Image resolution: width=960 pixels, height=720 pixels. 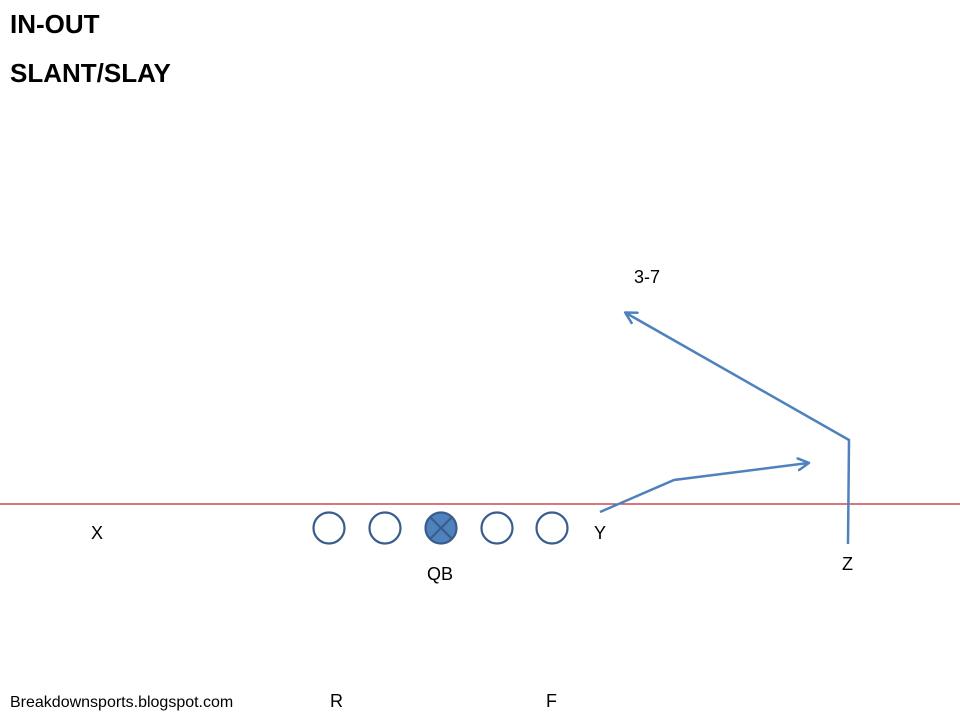 What do you see at coordinates (55, 24) in the screenshot?
I see `play-title-line-1: IN-OUT` at bounding box center [55, 24].